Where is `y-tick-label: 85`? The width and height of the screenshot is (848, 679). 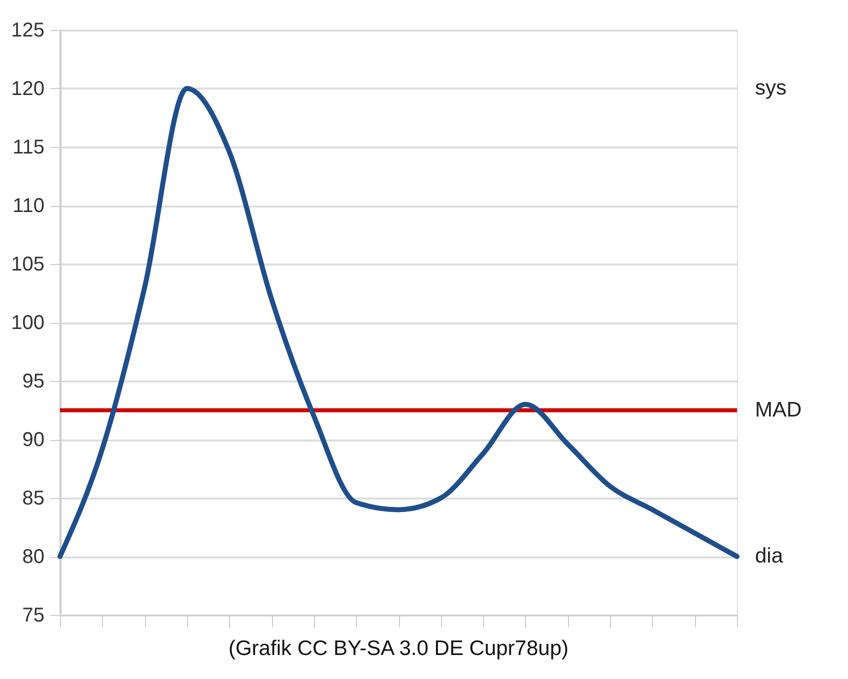 y-tick-label: 85 is located at coordinates (33, 499).